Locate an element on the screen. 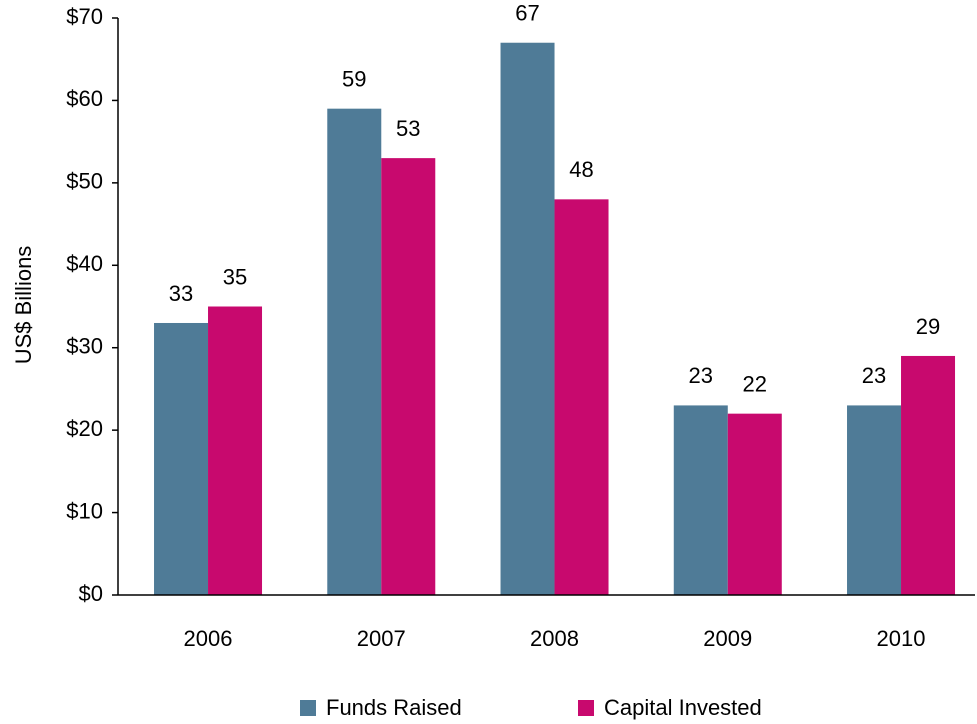 The image size is (977, 724). value-label: 48 is located at coordinates (581, 169).